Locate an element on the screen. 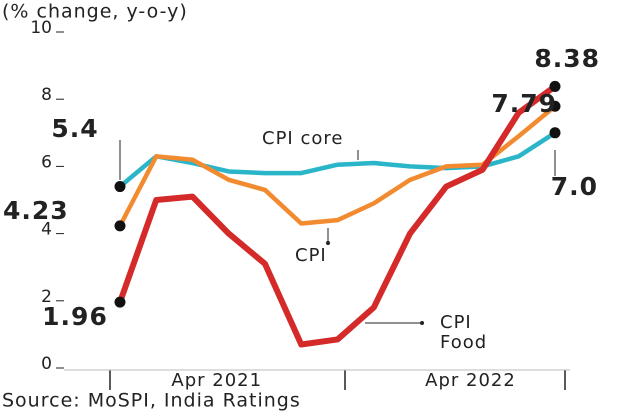 This screenshot has width=620, height=413. value-label: 4.23 is located at coordinates (36, 210).